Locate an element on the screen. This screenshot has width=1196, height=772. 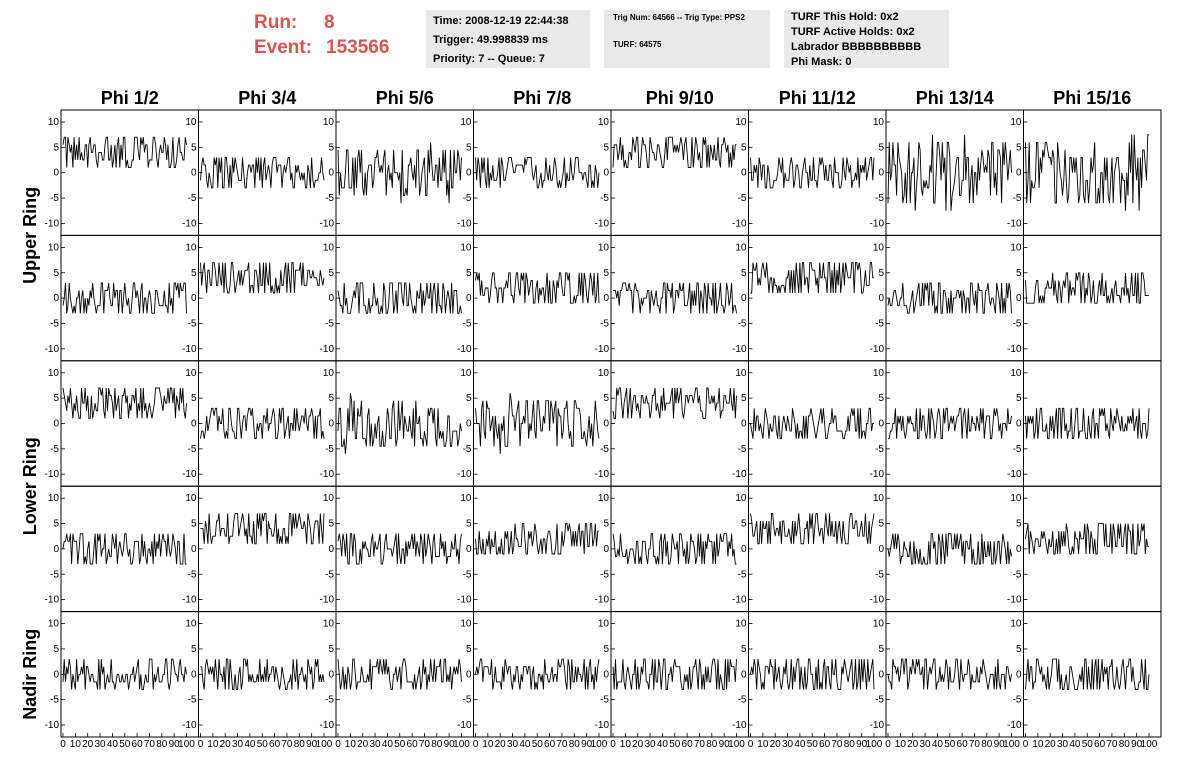
x-tick-label: 90 is located at coordinates (175, 744).